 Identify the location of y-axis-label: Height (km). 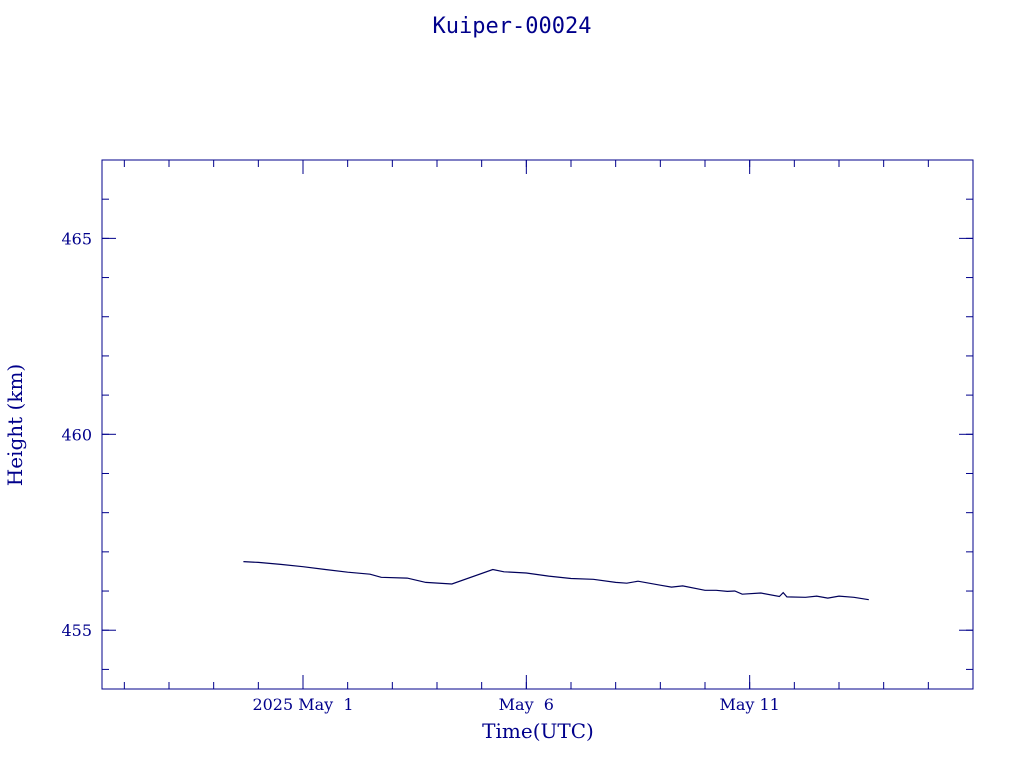
(15, 425).